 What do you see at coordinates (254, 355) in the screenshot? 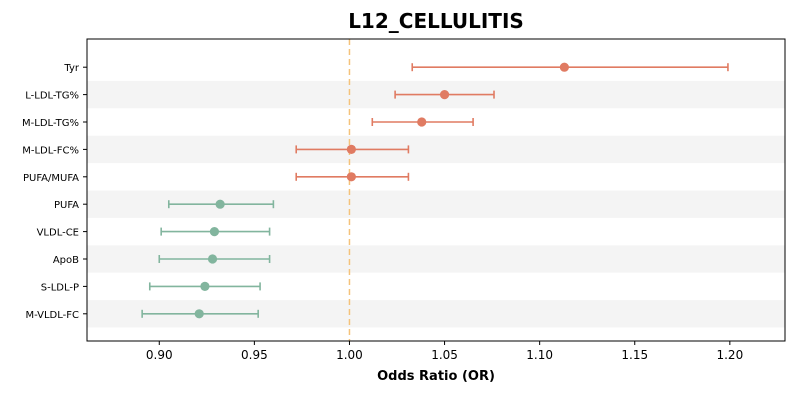
I see `x-tick-label: 0.95` at bounding box center [254, 355].